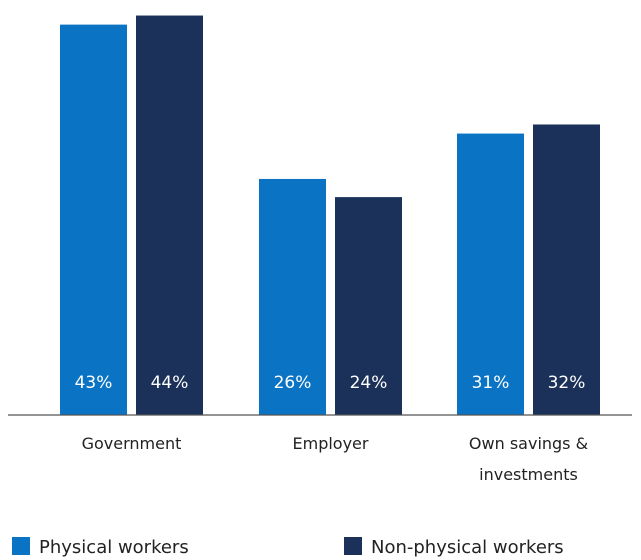 This screenshot has width=641, height=560. Describe the element at coordinates (114, 547) in the screenshot. I see `legend-label-physical: Physical workers` at that location.